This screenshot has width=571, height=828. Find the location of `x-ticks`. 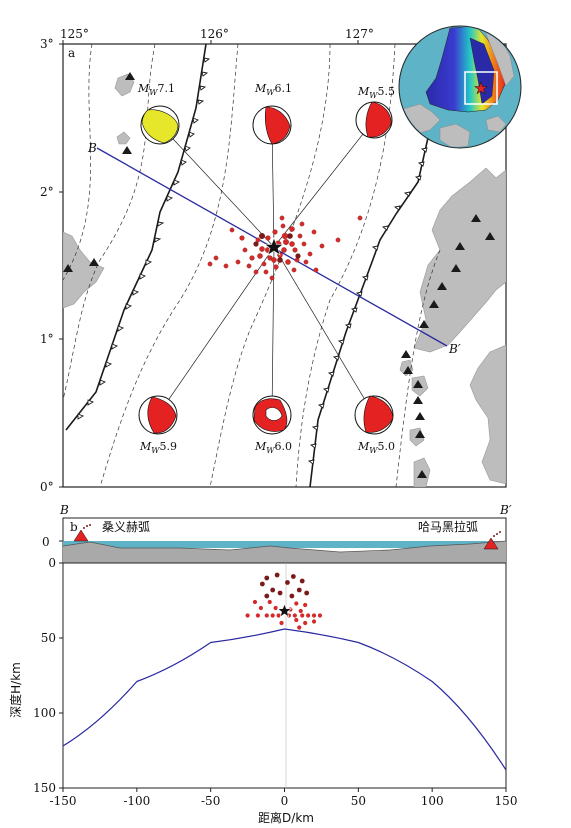

x-ticks is located at coordinates (210, 42).